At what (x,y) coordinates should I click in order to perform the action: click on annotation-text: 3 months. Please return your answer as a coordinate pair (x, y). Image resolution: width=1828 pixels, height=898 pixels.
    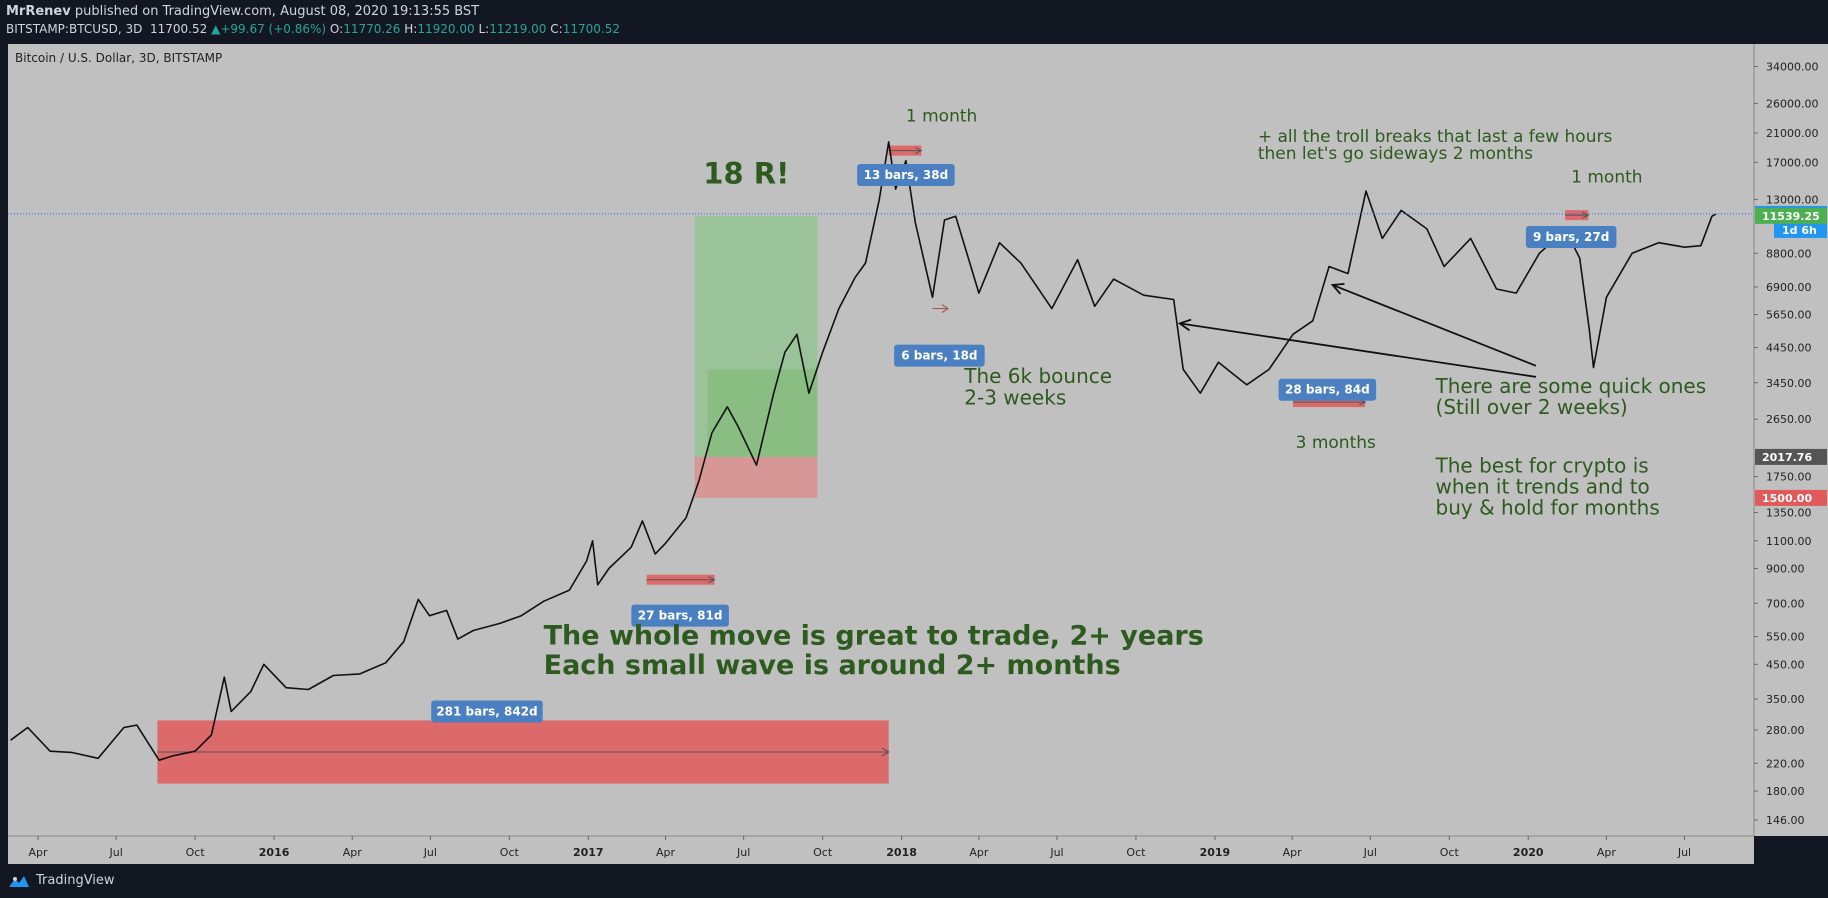
    Looking at the image, I should click on (1336, 443).